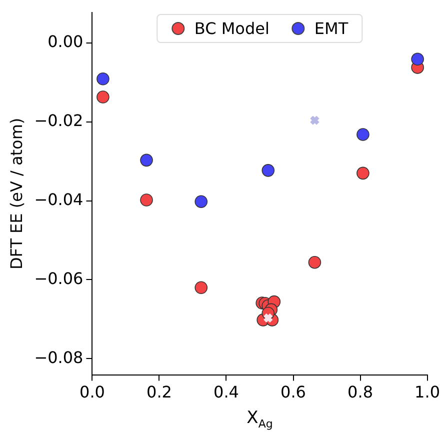 This screenshot has width=443, height=436. I want to click on legend-label: EMT, so click(331, 28).